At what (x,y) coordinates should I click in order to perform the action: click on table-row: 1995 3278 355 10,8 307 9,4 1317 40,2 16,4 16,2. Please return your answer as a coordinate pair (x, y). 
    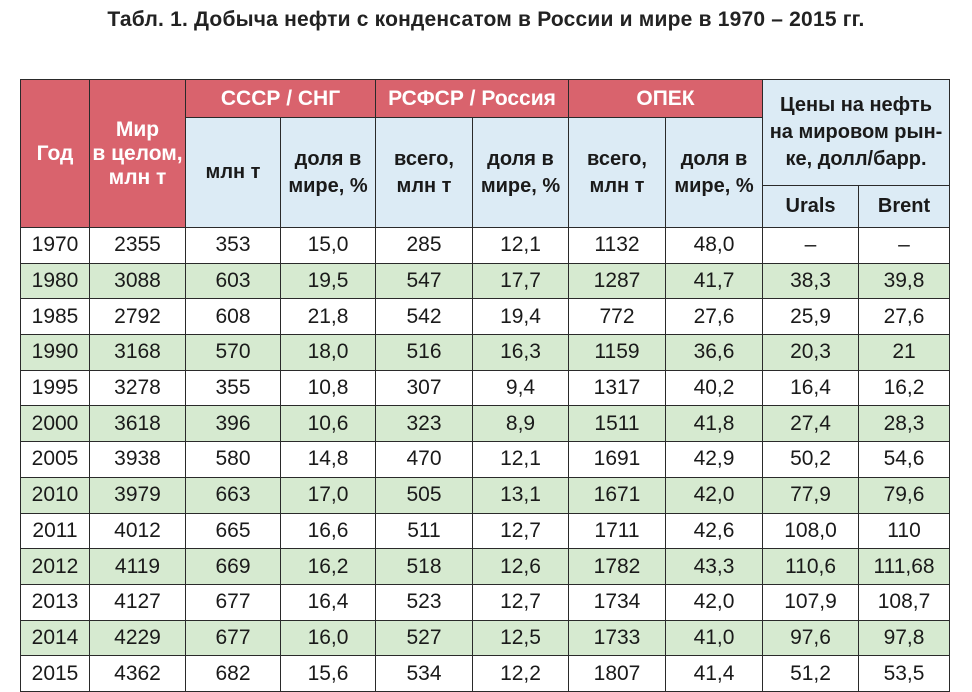
    Looking at the image, I should click on (485, 388).